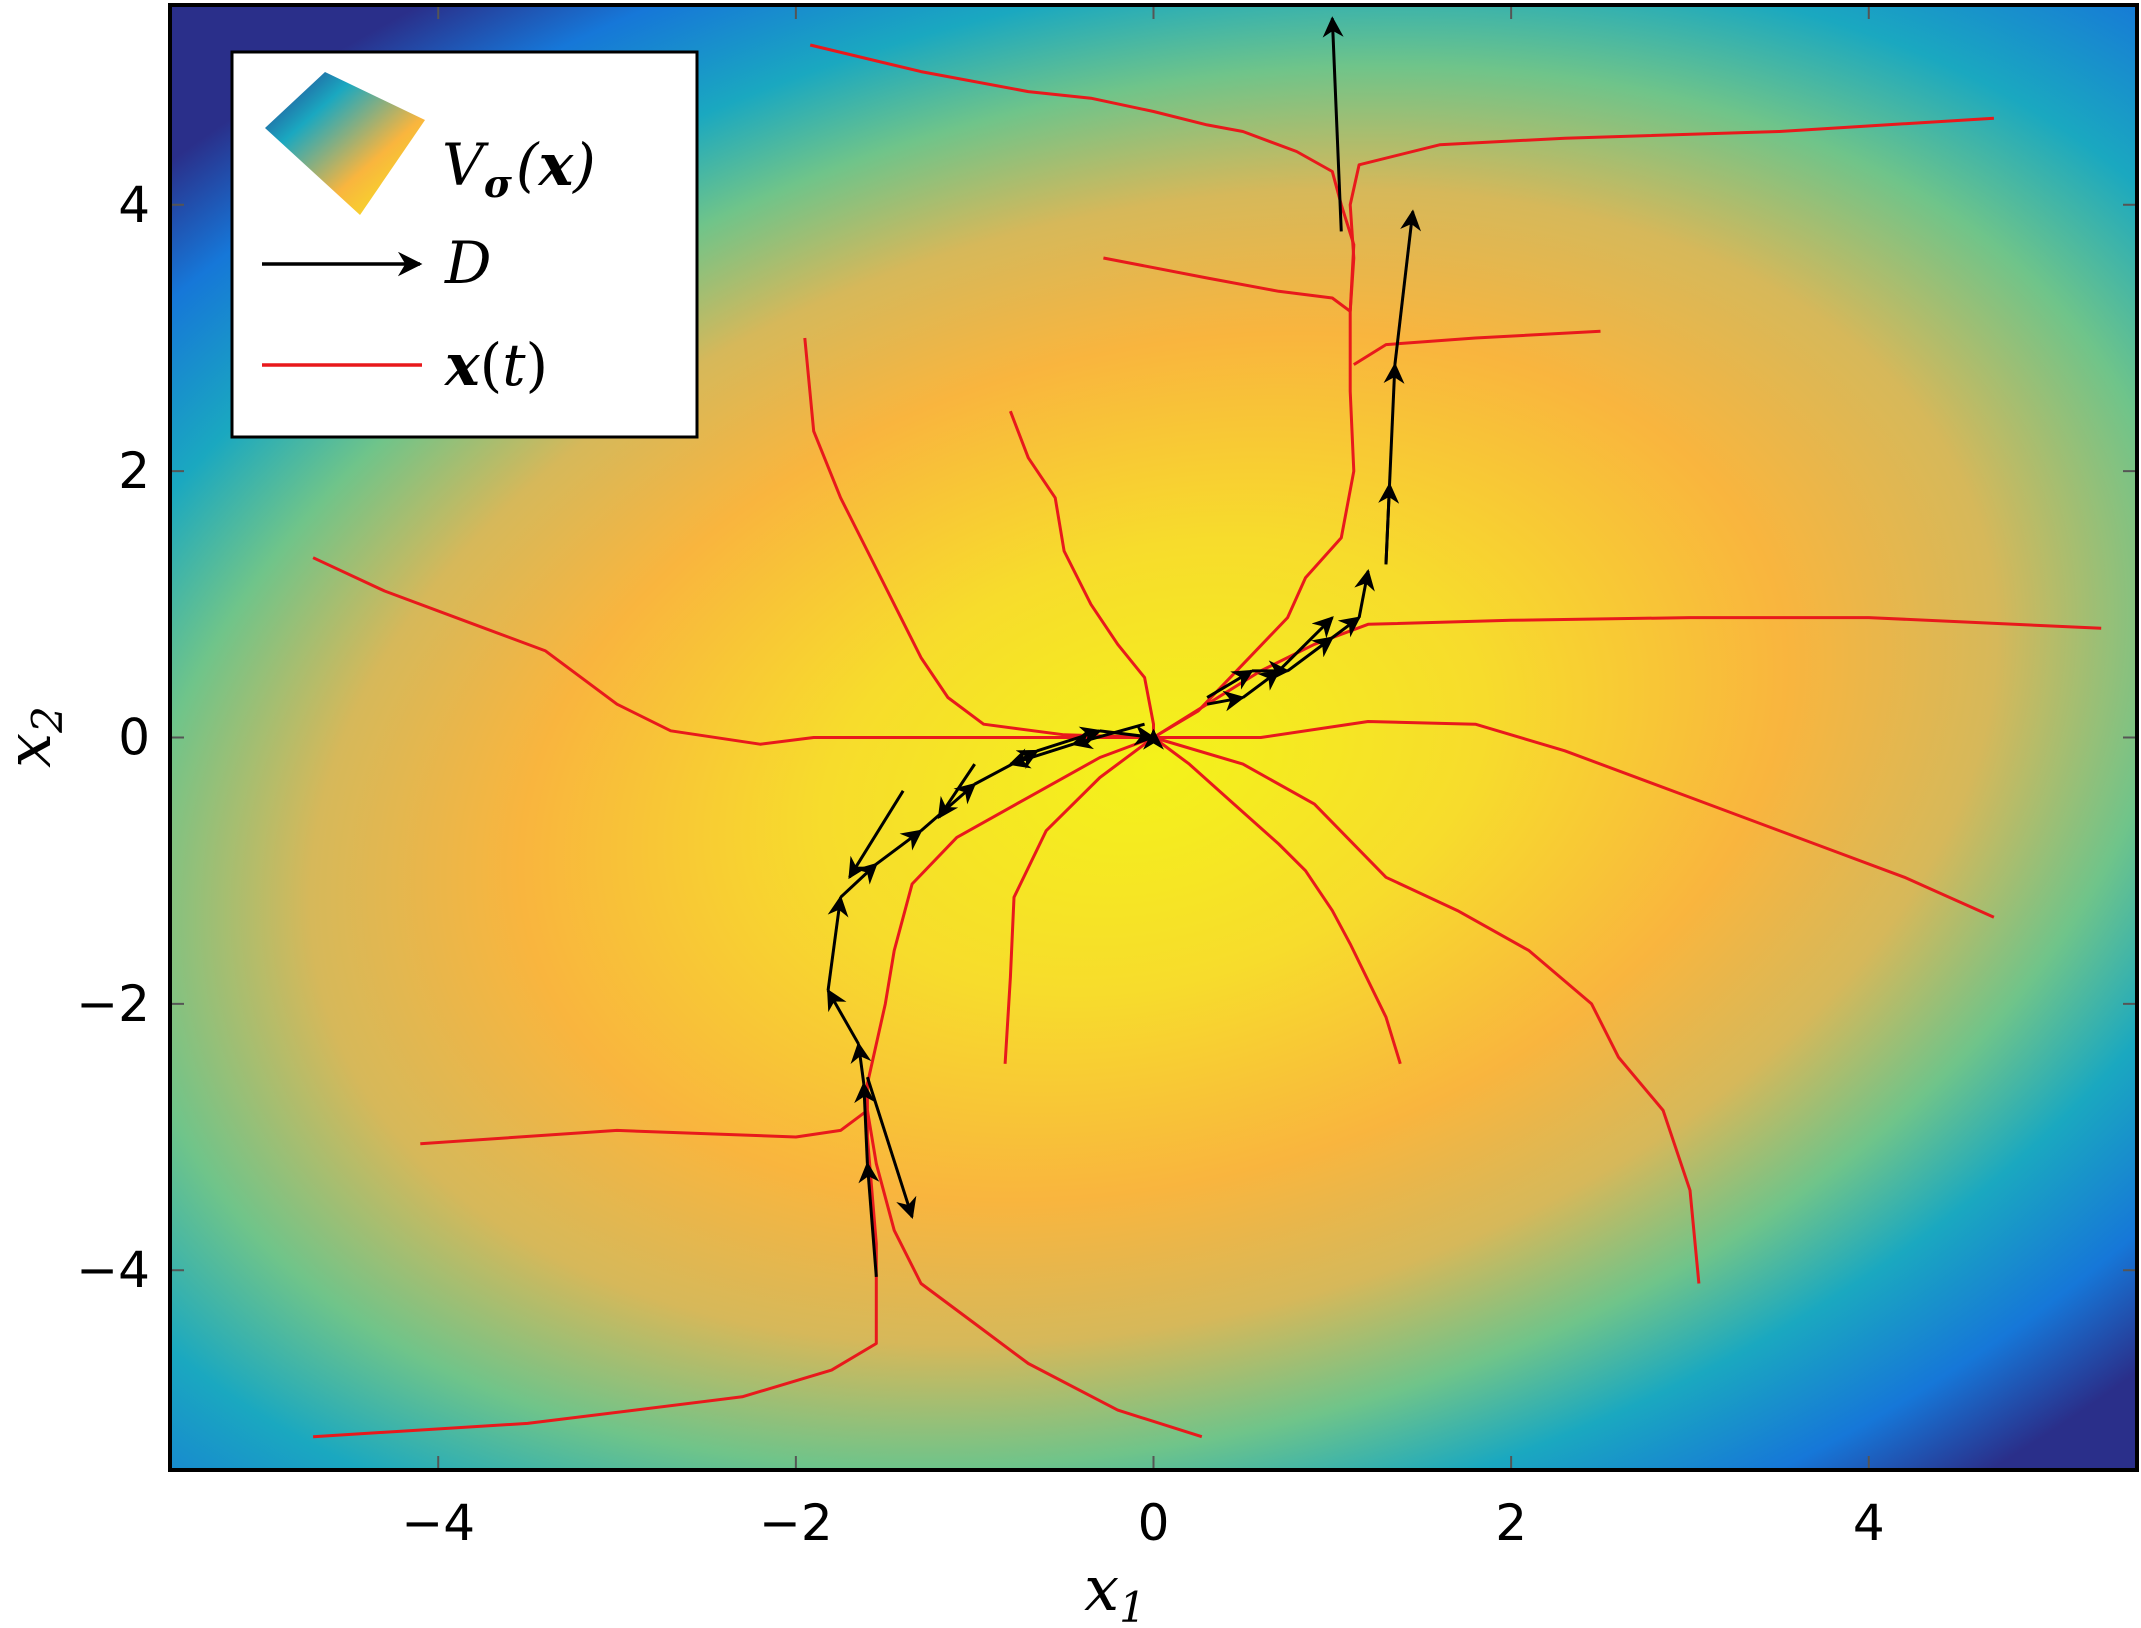  Describe the element at coordinates (32, 750) in the screenshot. I see `y-axis-label-main: x` at that location.